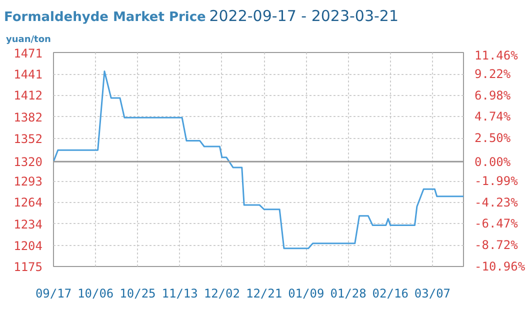  What do you see at coordinates (96, 293) in the screenshot?
I see `x-tick-label: 10/06` at bounding box center [96, 293].